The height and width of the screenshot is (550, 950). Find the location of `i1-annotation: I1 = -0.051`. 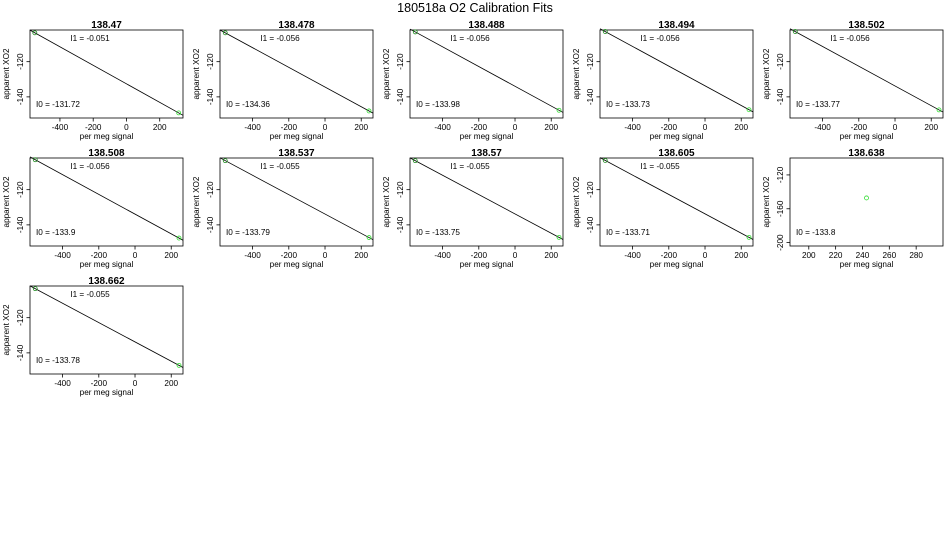

i1-annotation: I1 = -0.051 is located at coordinates (90, 38).